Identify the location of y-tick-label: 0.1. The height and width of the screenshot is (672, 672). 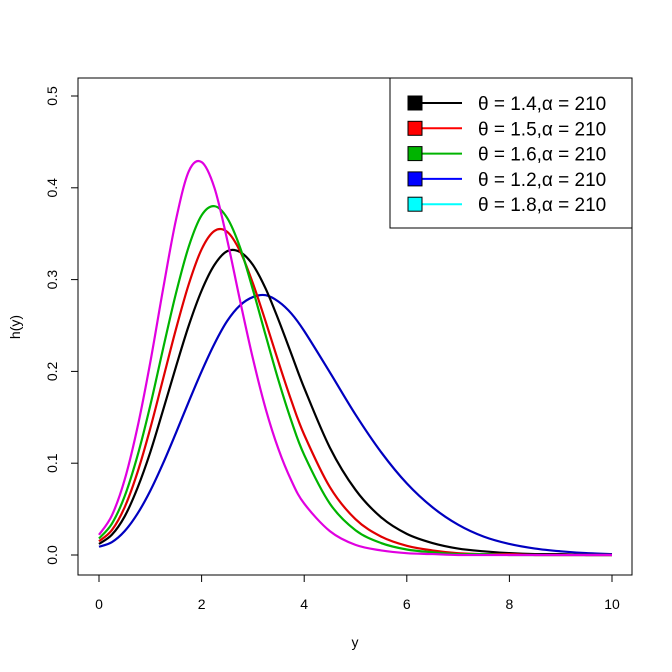
(52, 463).